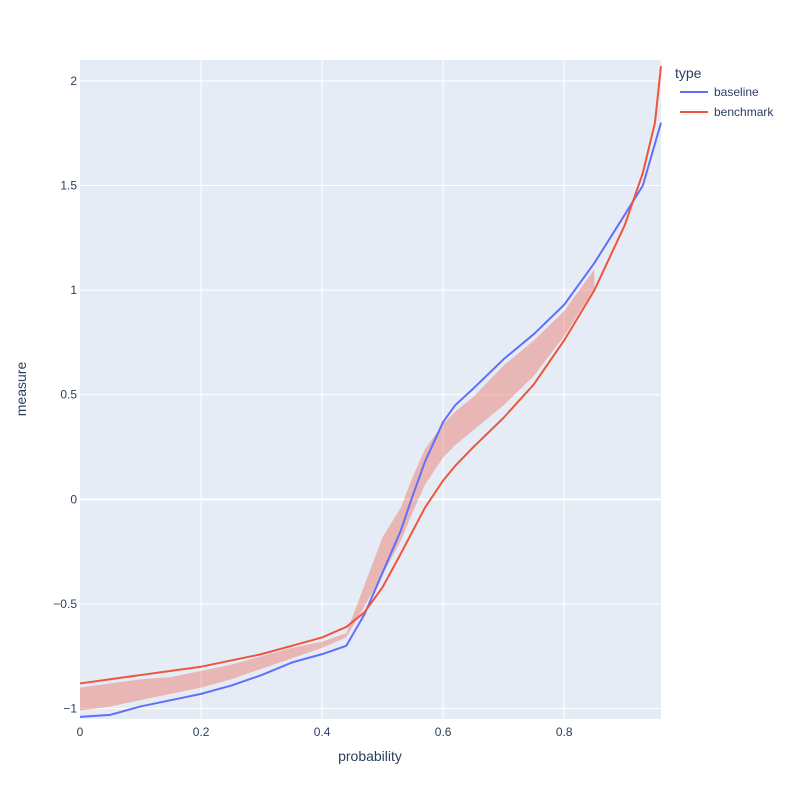 This screenshot has height=800, width=800. I want to click on y-tick-label: 0.5, so click(68, 395).